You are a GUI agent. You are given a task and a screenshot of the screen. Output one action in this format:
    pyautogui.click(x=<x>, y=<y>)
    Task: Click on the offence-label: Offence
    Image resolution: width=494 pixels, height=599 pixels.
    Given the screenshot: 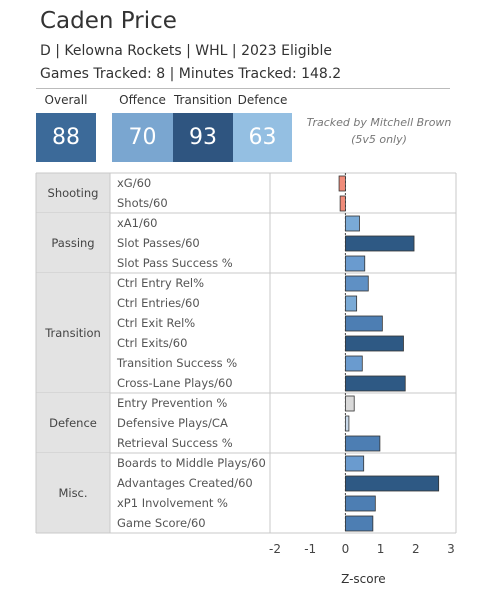 What is the action you would take?
    pyautogui.click(x=142, y=100)
    